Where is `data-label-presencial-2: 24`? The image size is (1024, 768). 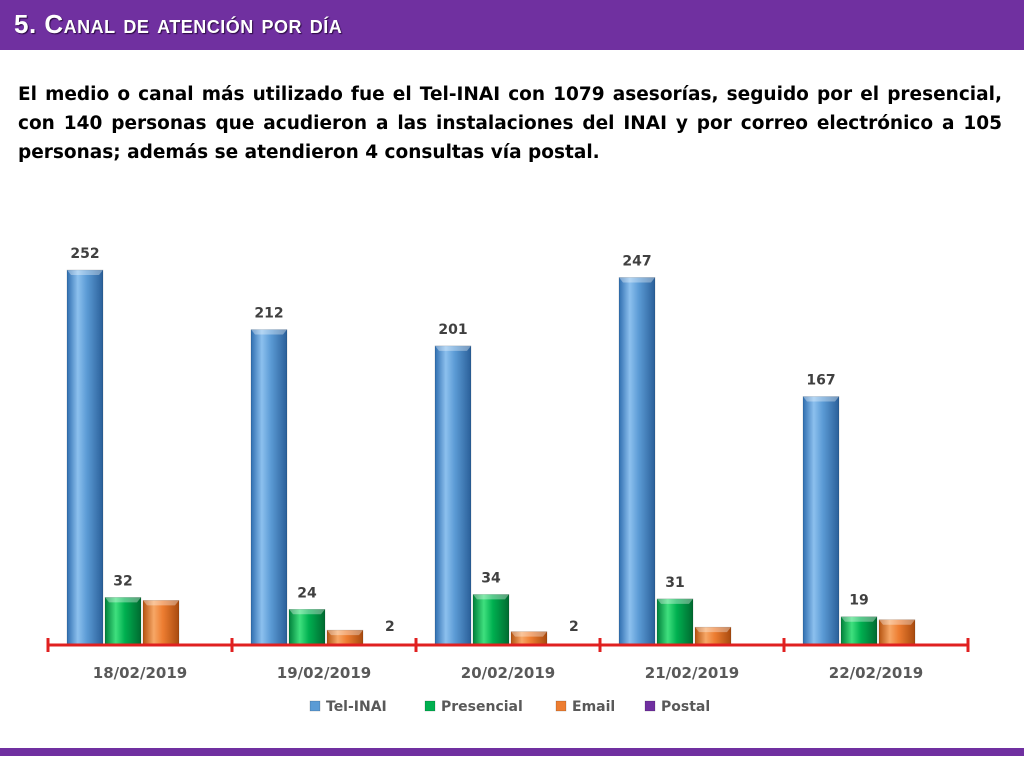
data-label-presencial-2: 24 is located at coordinates (307, 593).